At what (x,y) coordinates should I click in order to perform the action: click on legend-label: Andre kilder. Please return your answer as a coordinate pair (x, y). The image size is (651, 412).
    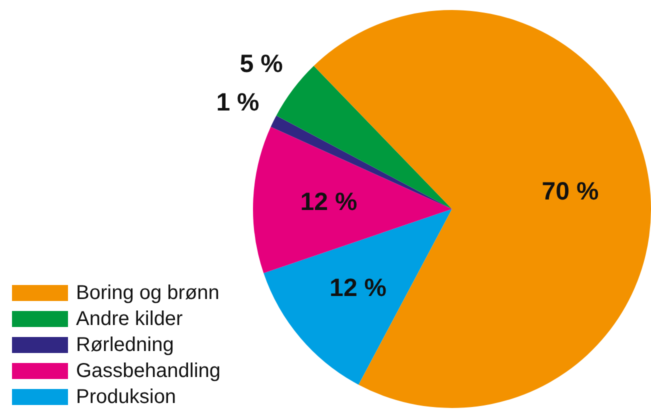
    Looking at the image, I should click on (129, 319).